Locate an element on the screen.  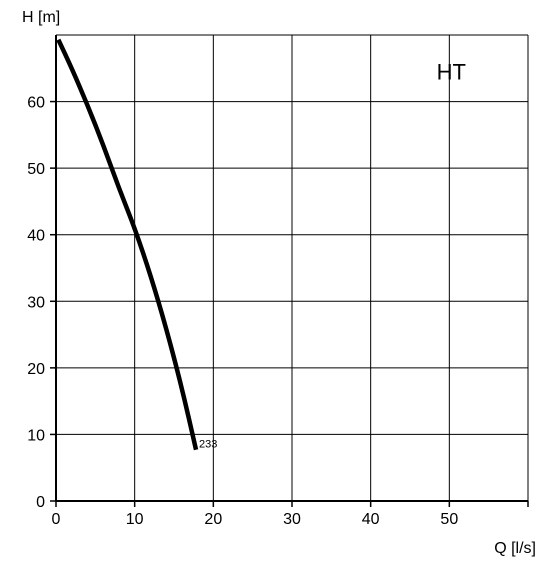
y-tick-label: 60 is located at coordinates (36, 103).